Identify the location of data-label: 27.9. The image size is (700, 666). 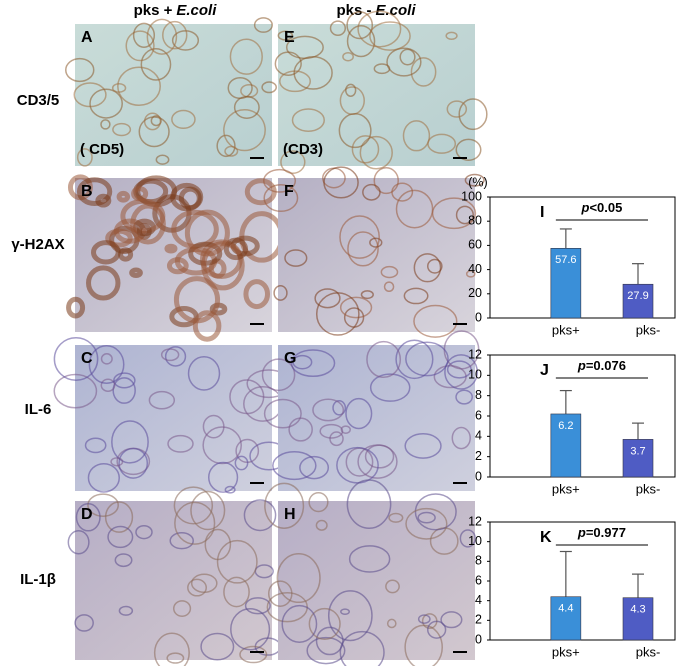
(637, 296).